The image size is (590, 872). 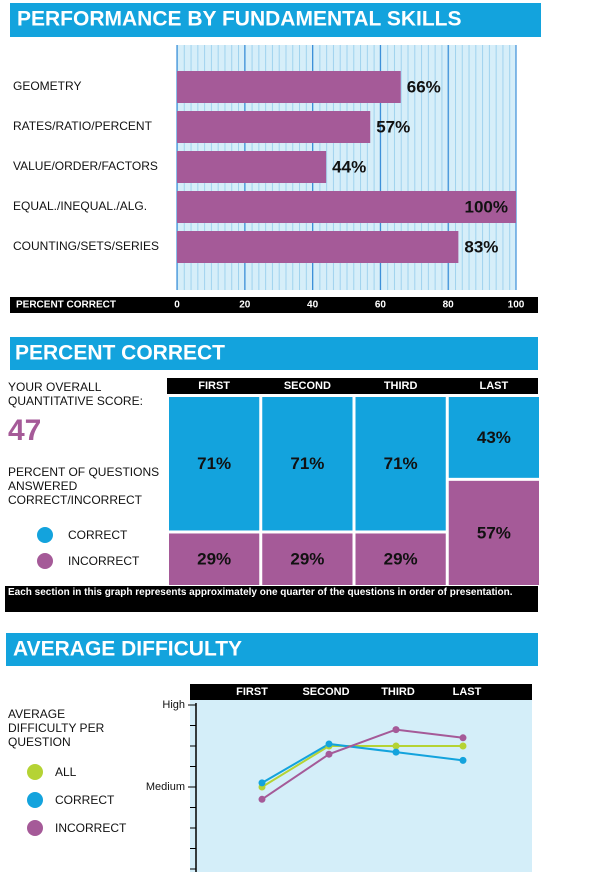 What do you see at coordinates (481, 246) in the screenshot?
I see `value-label: 83%` at bounding box center [481, 246].